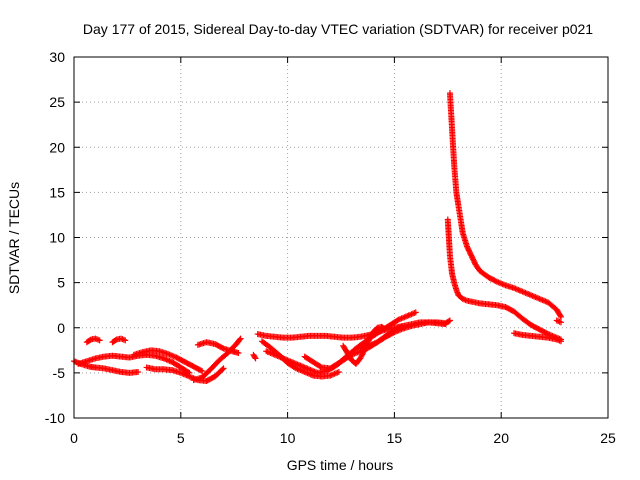 The width and height of the screenshot is (640, 480). What do you see at coordinates (59, 373) in the screenshot?
I see `y-tick-label: -5` at bounding box center [59, 373].